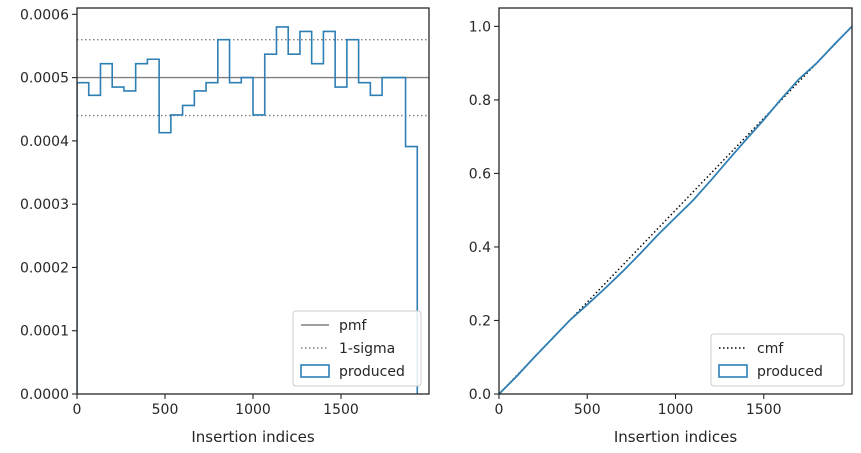  Describe the element at coordinates (353, 326) in the screenshot. I see `legend-label: pmf` at that location.